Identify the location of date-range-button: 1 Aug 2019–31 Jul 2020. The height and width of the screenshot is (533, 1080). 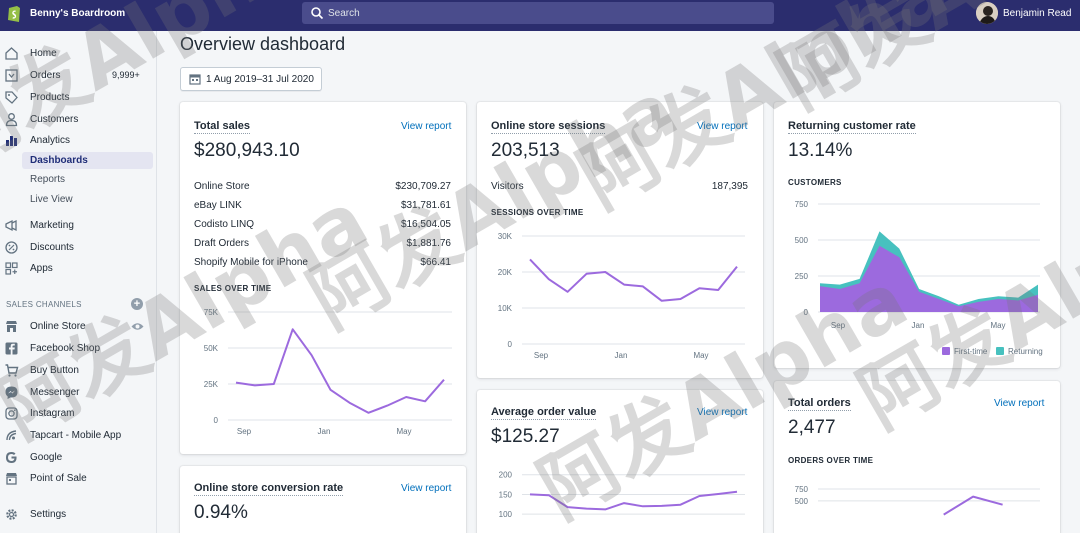
(251, 79).